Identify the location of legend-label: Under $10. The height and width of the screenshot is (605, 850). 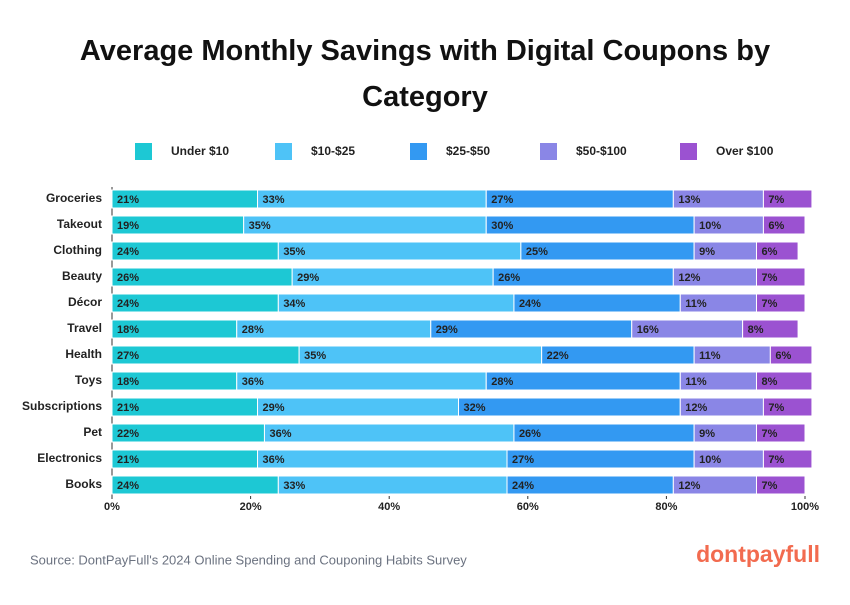
(200, 151).